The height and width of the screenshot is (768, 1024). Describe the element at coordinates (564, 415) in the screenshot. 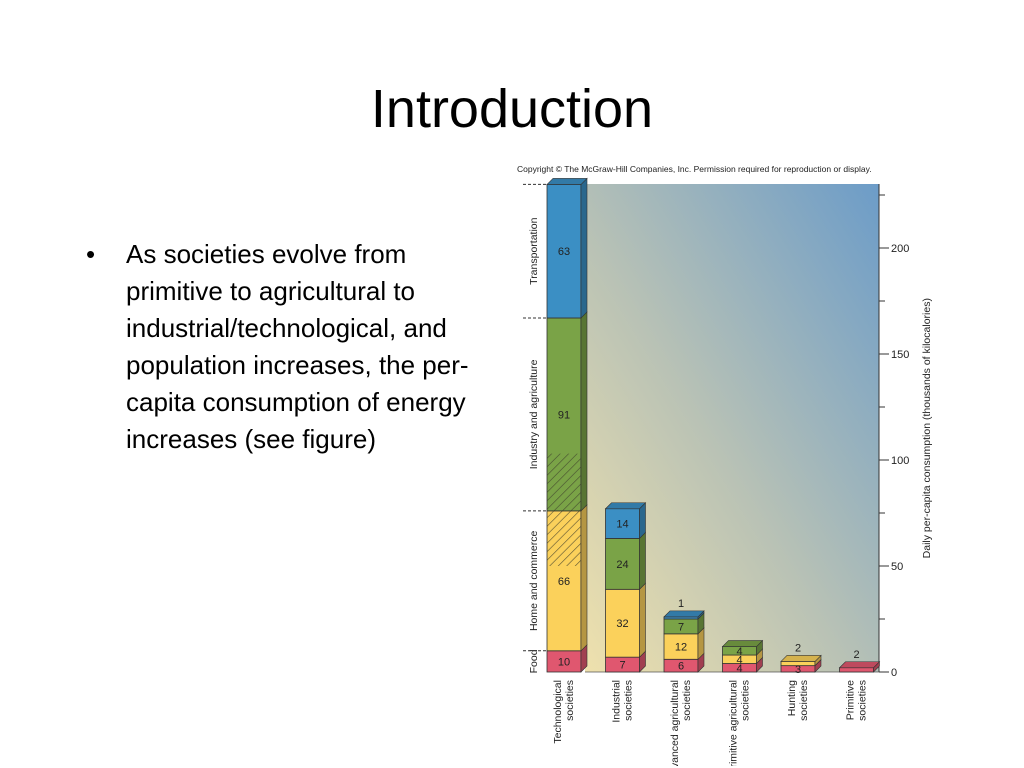

I see `bar-value-label: 91` at that location.